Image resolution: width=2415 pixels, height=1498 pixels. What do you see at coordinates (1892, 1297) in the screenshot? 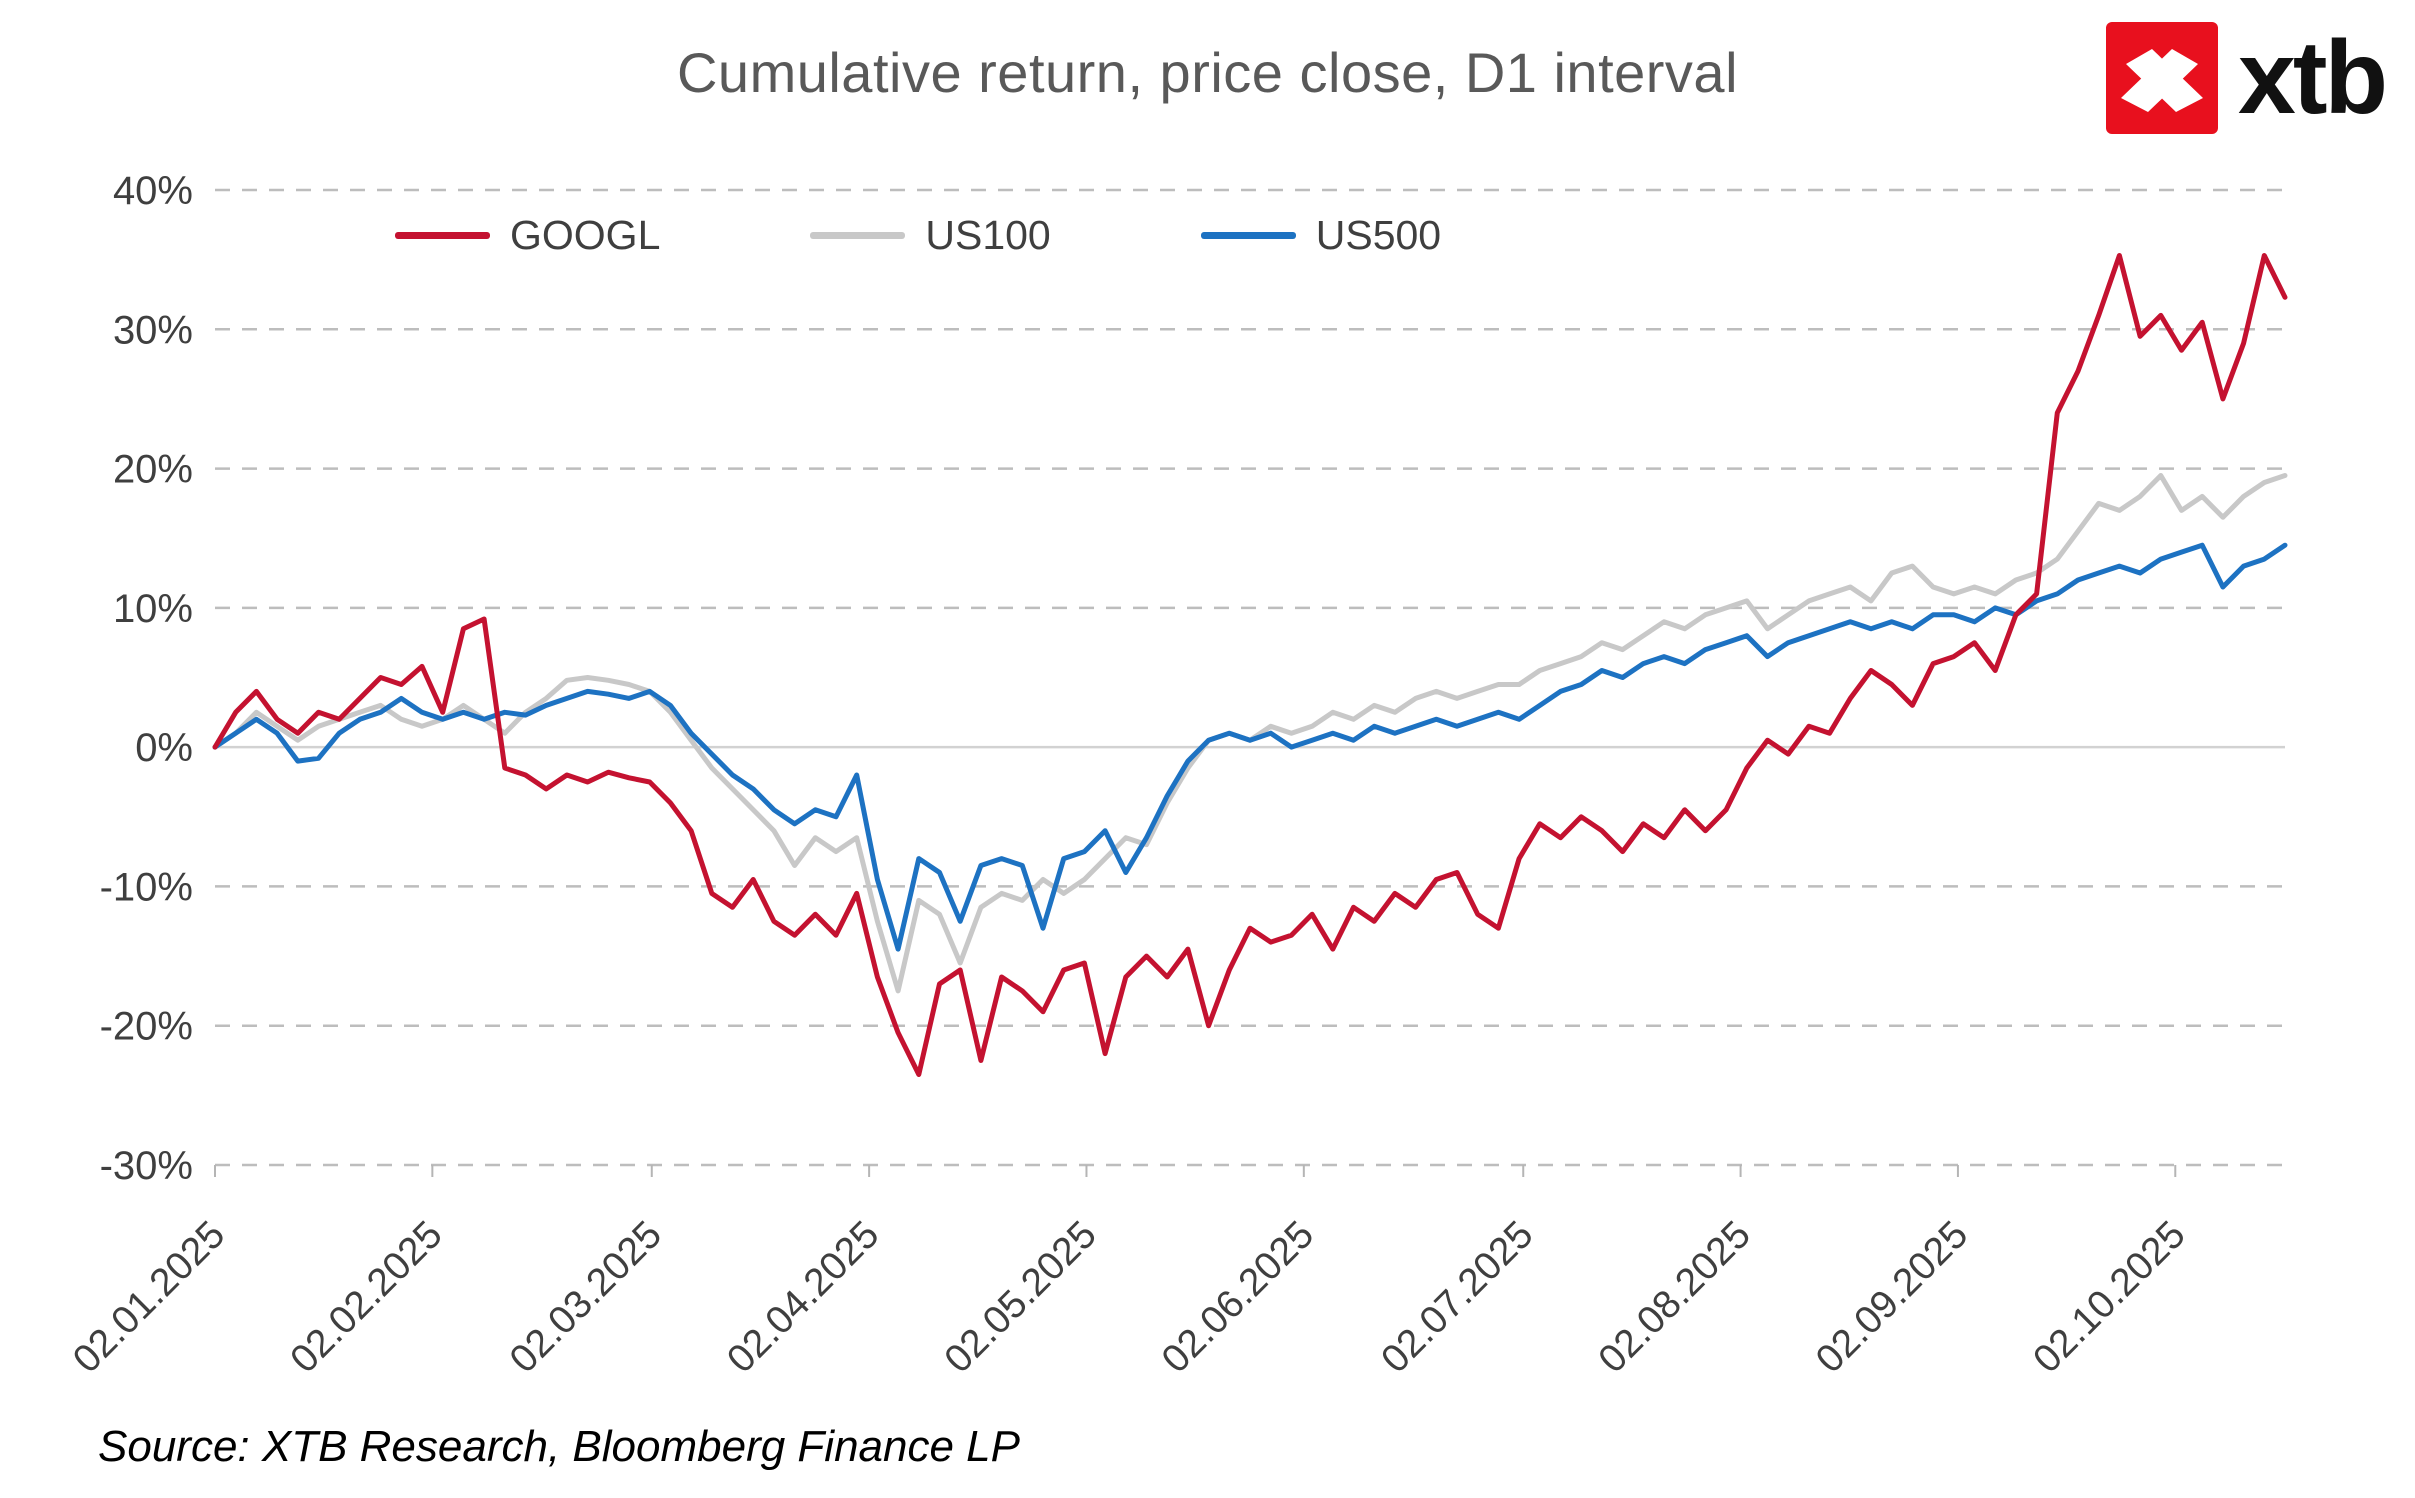
I see `x-axis-label: 02.09.2025` at bounding box center [1892, 1297].